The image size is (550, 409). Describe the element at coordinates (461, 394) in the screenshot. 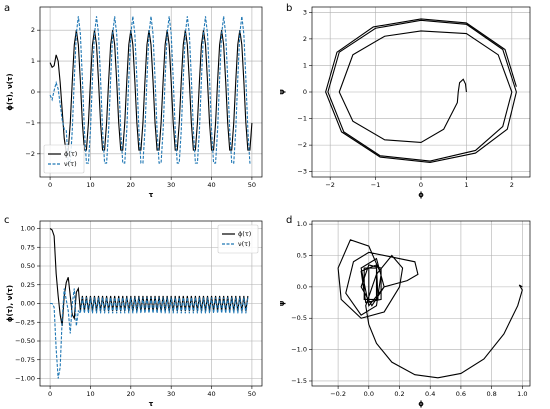

I see `x-tick-label: 0.6` at that location.